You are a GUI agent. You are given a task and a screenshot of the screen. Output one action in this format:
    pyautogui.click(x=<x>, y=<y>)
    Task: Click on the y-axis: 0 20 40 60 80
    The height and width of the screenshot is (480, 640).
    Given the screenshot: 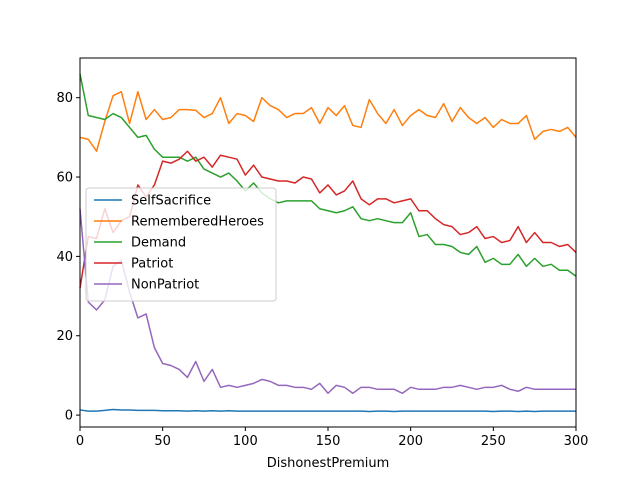 What is the action you would take?
    pyautogui.click(x=68, y=257)
    